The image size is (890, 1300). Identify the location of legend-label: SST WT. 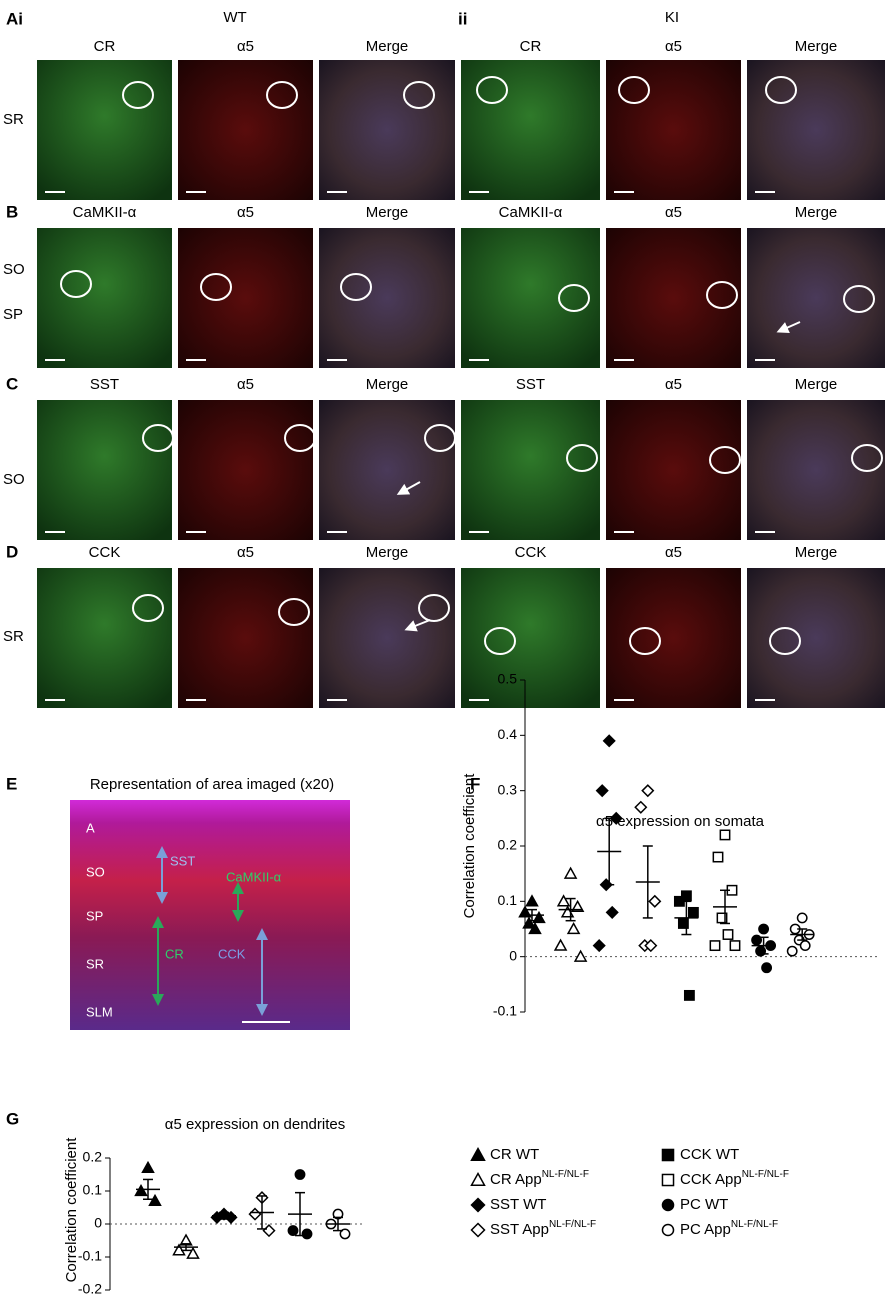
(518, 1204).